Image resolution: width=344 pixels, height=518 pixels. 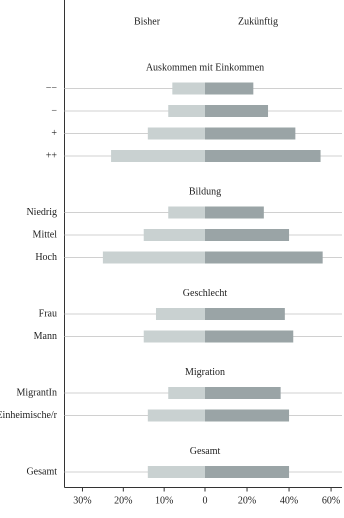 I want to click on x-tick-label: 30%, so click(x=82, y=500).